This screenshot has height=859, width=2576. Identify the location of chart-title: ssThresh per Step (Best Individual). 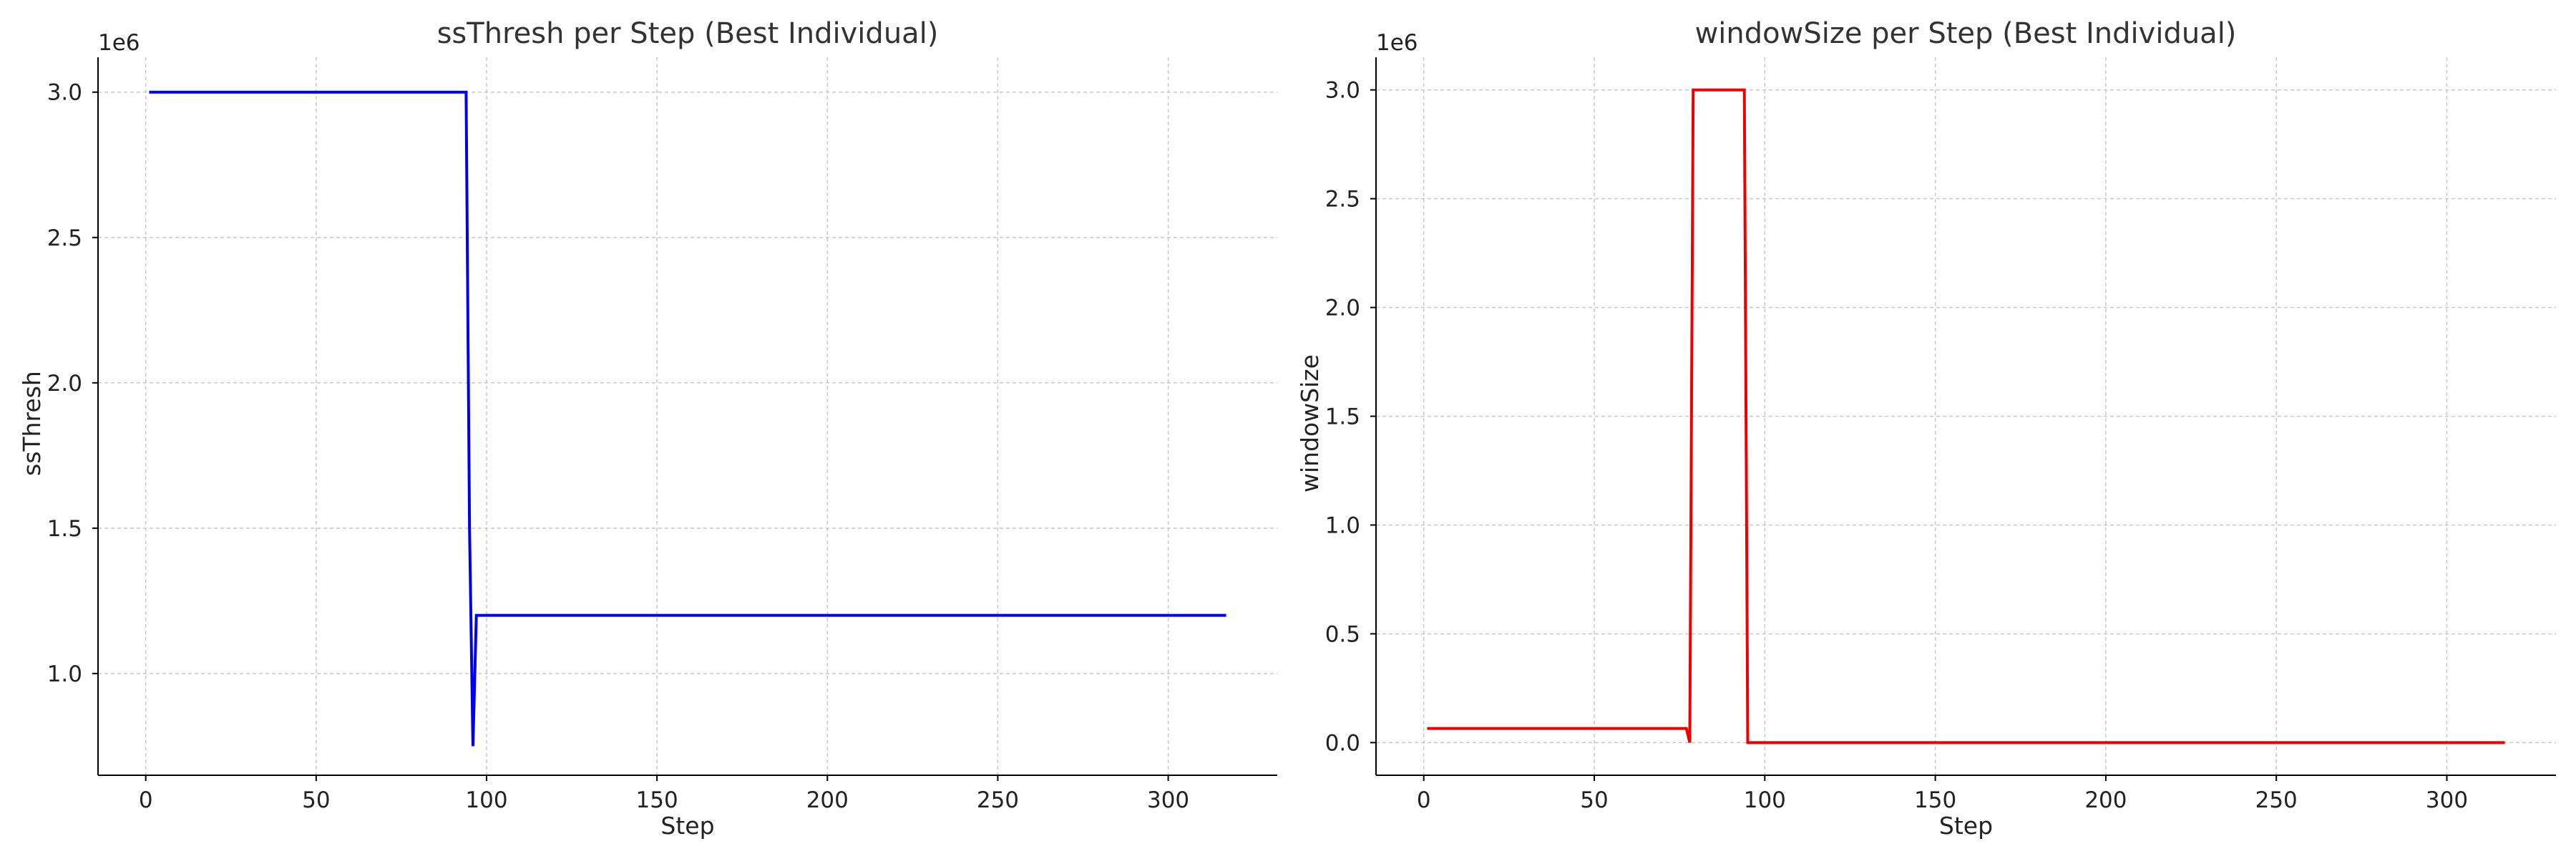
(688, 33).